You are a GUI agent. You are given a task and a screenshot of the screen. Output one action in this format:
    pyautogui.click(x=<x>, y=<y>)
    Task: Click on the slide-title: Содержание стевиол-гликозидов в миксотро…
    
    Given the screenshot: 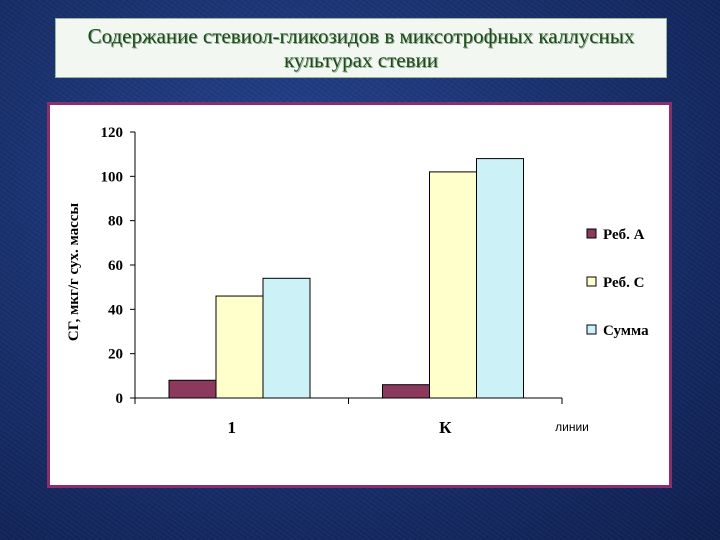 What is the action you would take?
    pyautogui.click(x=361, y=48)
    